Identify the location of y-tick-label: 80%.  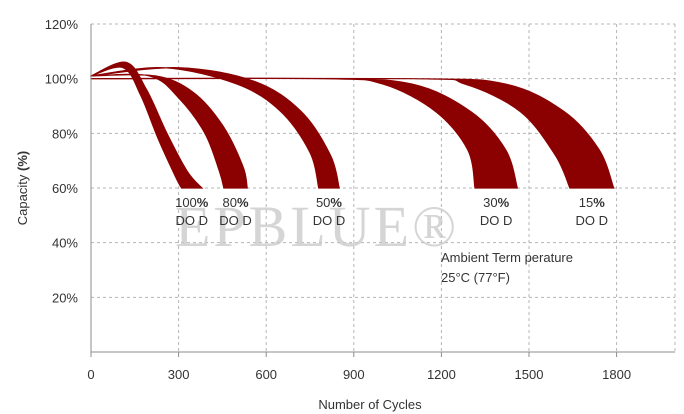
(65, 133).